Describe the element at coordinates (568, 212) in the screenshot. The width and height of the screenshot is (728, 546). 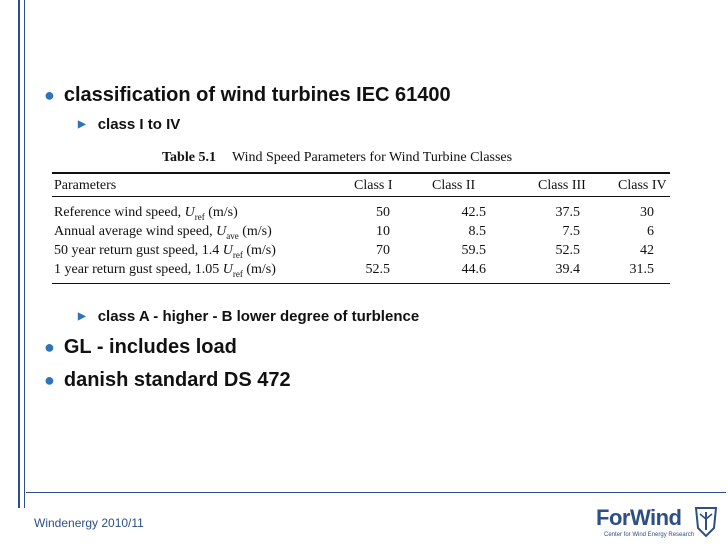
I see `table-value-cell: 37.5` at that location.